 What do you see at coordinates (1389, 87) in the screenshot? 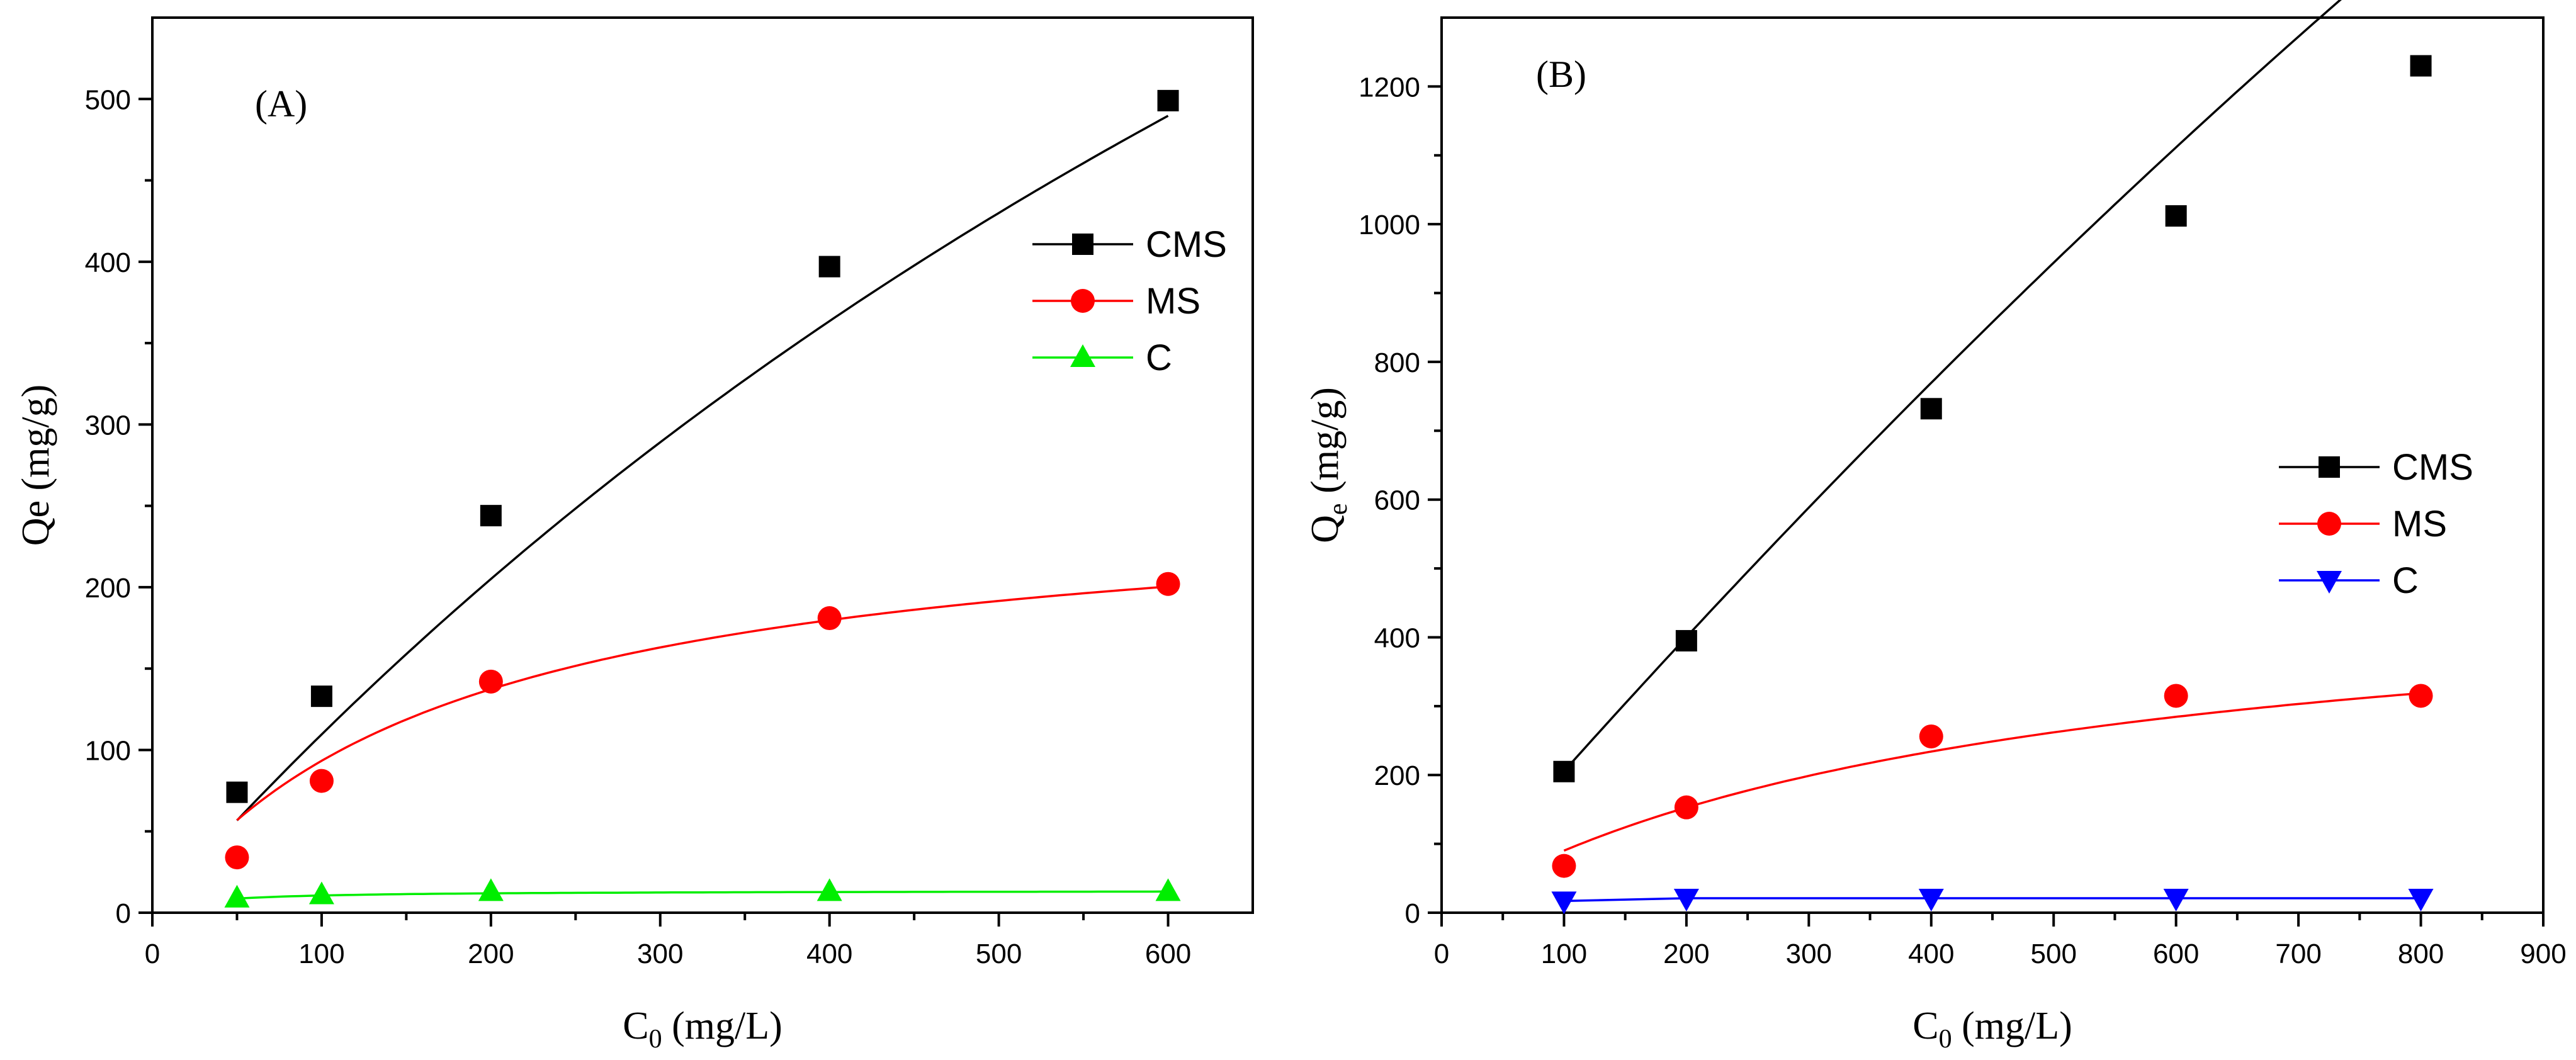
I see `y-tick-label: 1200` at bounding box center [1389, 87].